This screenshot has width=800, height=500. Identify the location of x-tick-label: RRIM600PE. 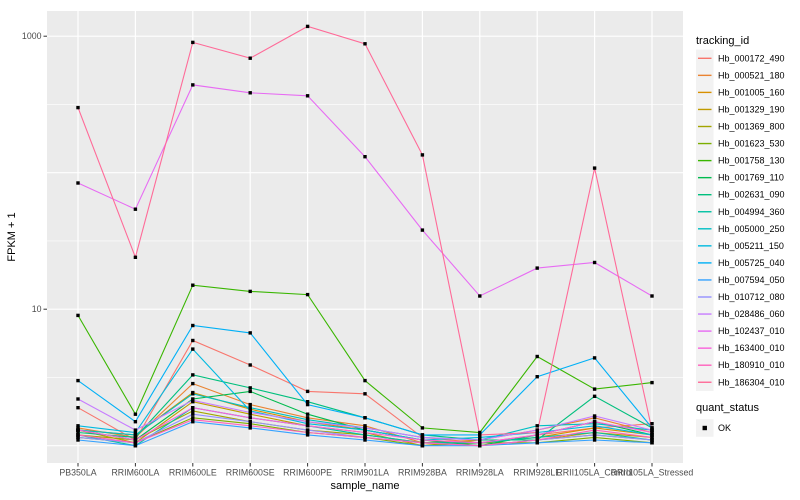
(307, 473).